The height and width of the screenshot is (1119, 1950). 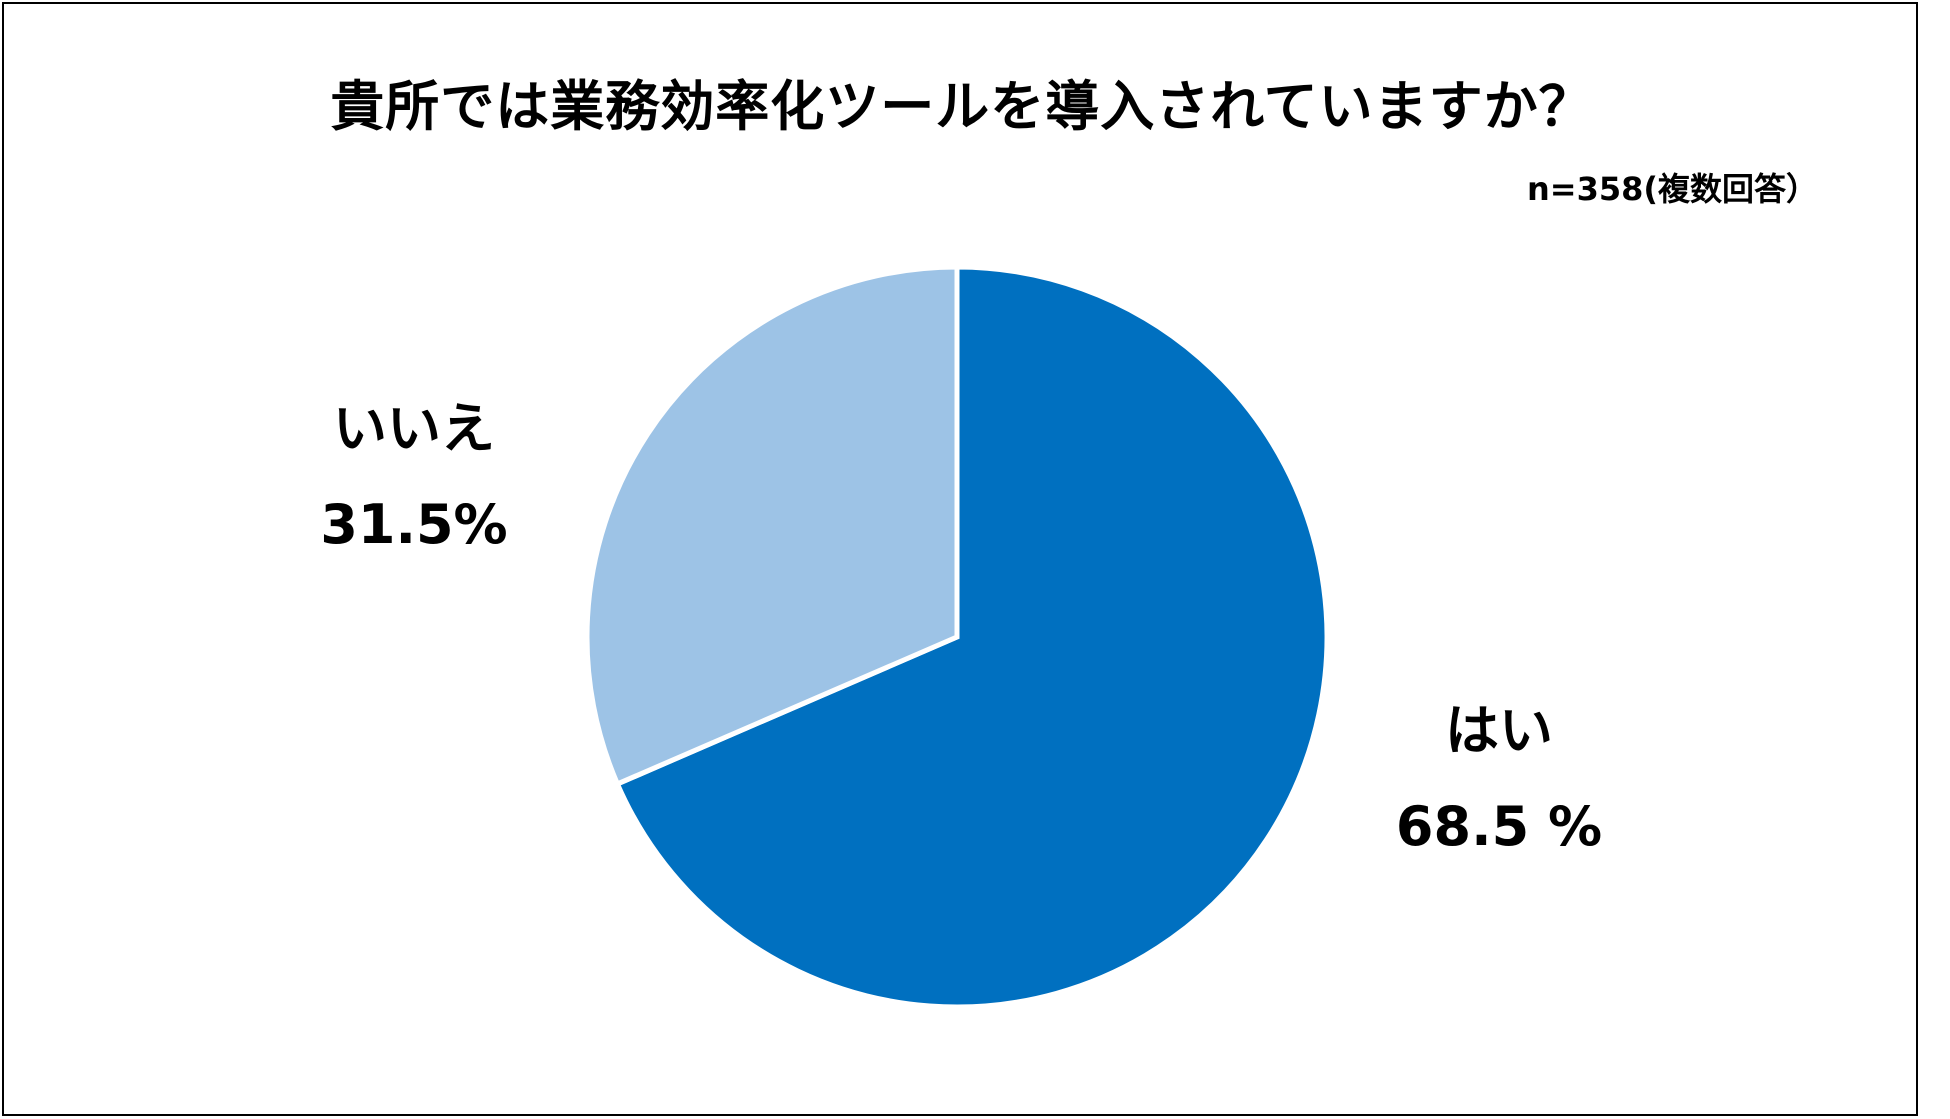 I want to click on slice-name-no: いいえ, so click(x=414, y=428).